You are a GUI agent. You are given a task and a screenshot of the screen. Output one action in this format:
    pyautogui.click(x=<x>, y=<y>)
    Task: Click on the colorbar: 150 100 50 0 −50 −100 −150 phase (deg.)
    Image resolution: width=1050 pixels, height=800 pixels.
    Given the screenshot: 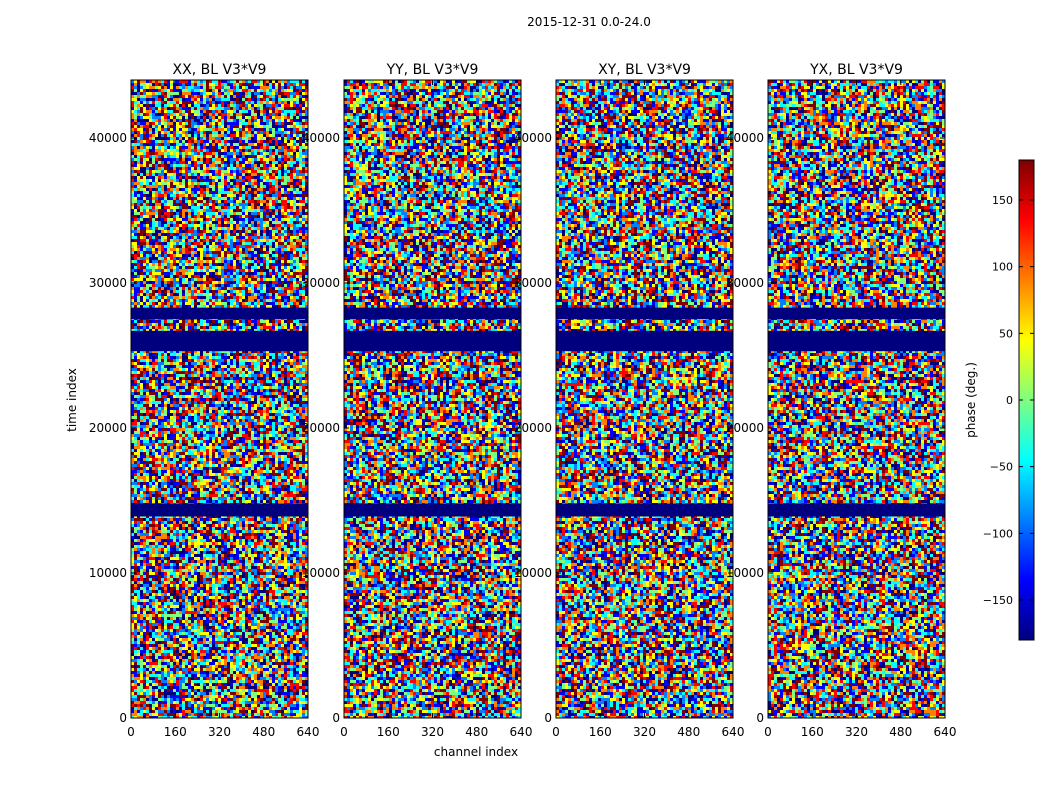 What is the action you would take?
    pyautogui.click(x=999, y=400)
    